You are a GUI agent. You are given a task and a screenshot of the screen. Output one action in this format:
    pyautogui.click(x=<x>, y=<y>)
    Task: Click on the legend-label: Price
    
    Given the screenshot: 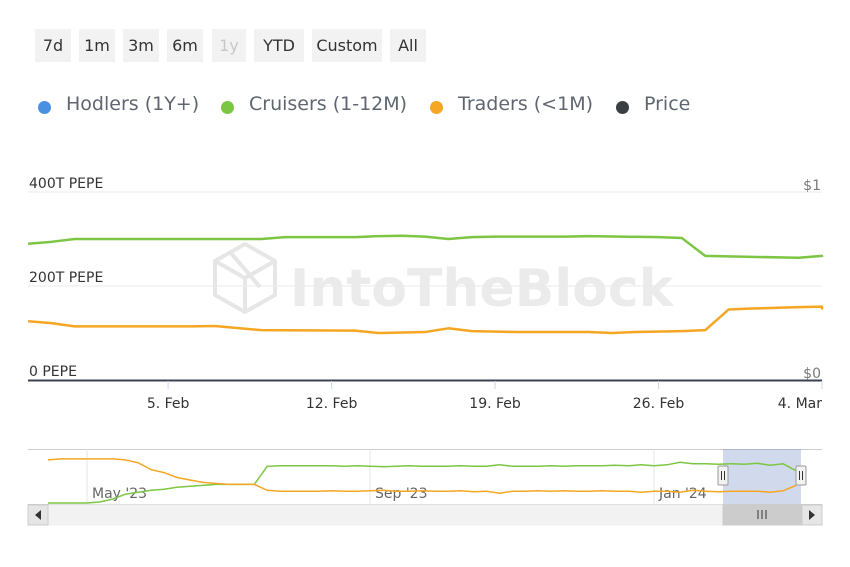 What is the action you would take?
    pyautogui.click(x=667, y=104)
    